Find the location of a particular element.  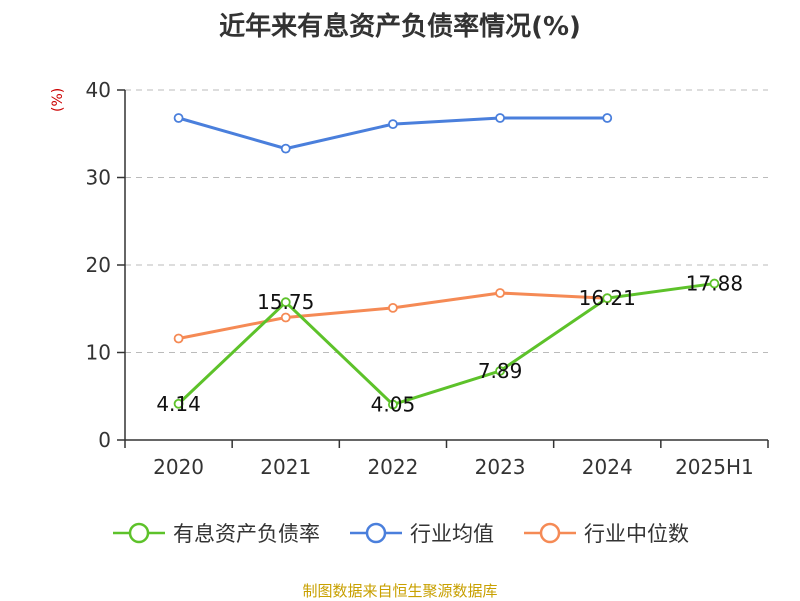

x-tick-label: 2021 is located at coordinates (285, 467).